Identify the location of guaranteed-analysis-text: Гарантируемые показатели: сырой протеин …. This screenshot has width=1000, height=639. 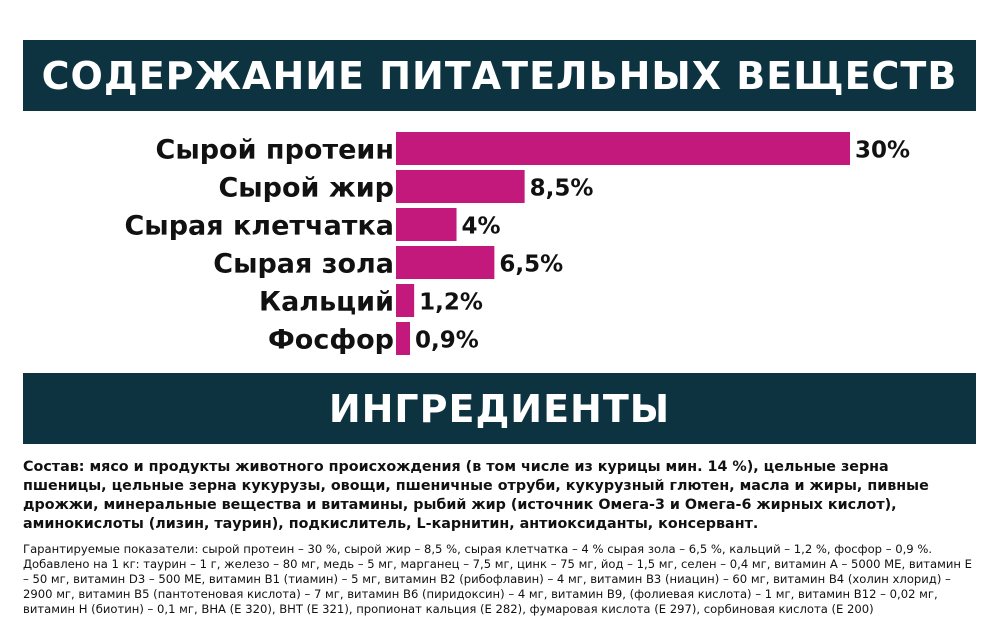
(497, 579).